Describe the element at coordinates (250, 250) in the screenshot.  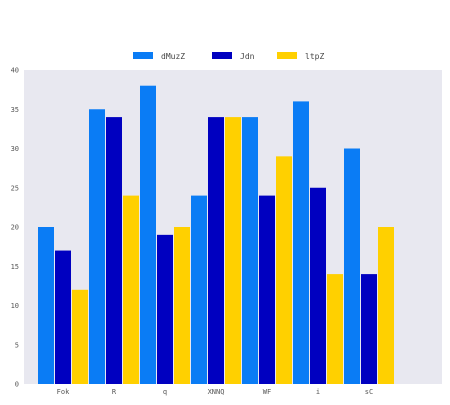
I see `bar-dMuzZ-WF` at that location.